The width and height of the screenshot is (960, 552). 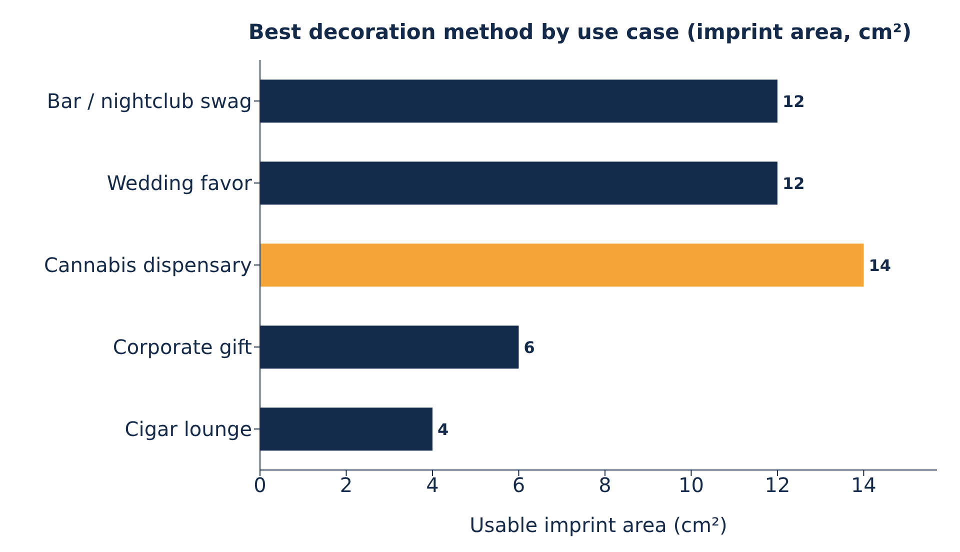 I want to click on y-tick-label: Bar / nightclub swag, so click(x=149, y=101).